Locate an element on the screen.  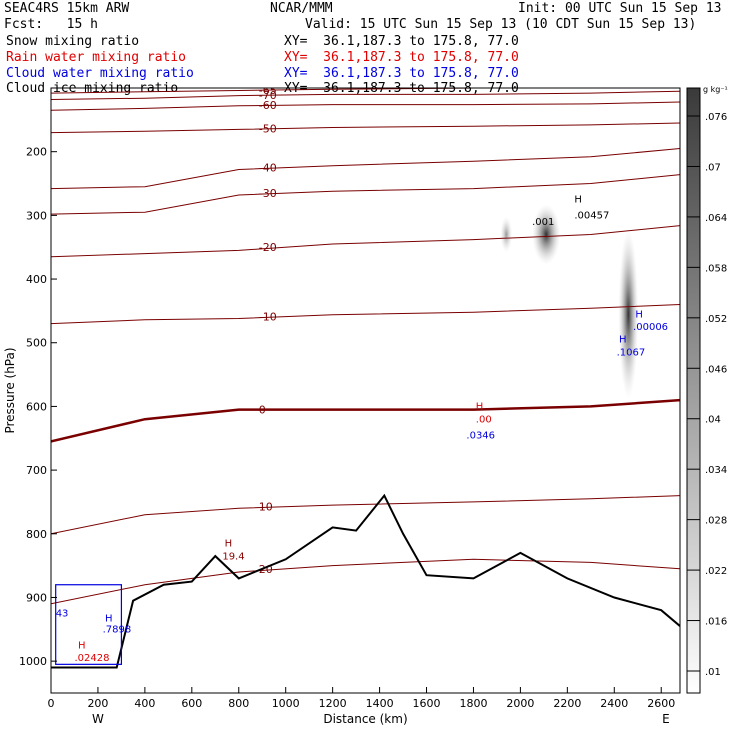
colorbar-tick-label: .016 is located at coordinates (716, 622).